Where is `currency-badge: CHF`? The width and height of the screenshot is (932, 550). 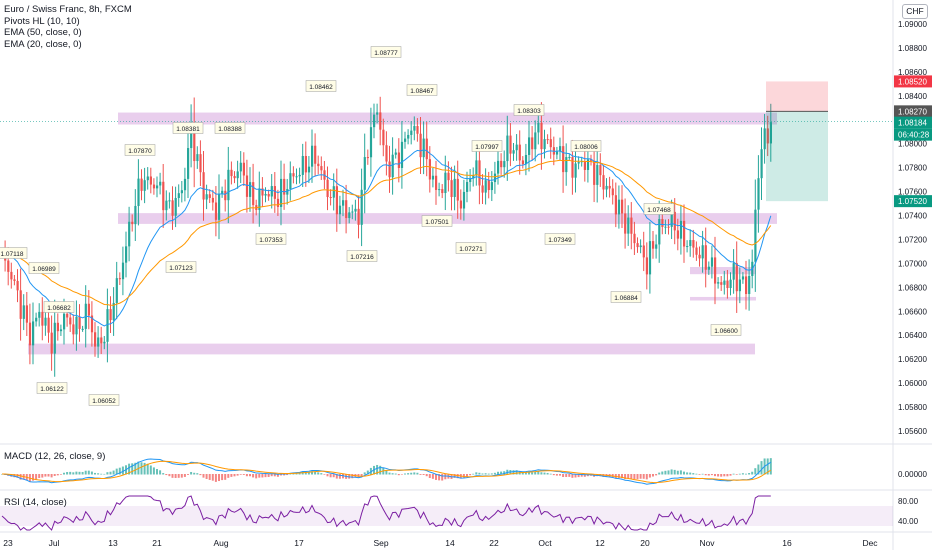 currency-badge: CHF is located at coordinates (915, 11).